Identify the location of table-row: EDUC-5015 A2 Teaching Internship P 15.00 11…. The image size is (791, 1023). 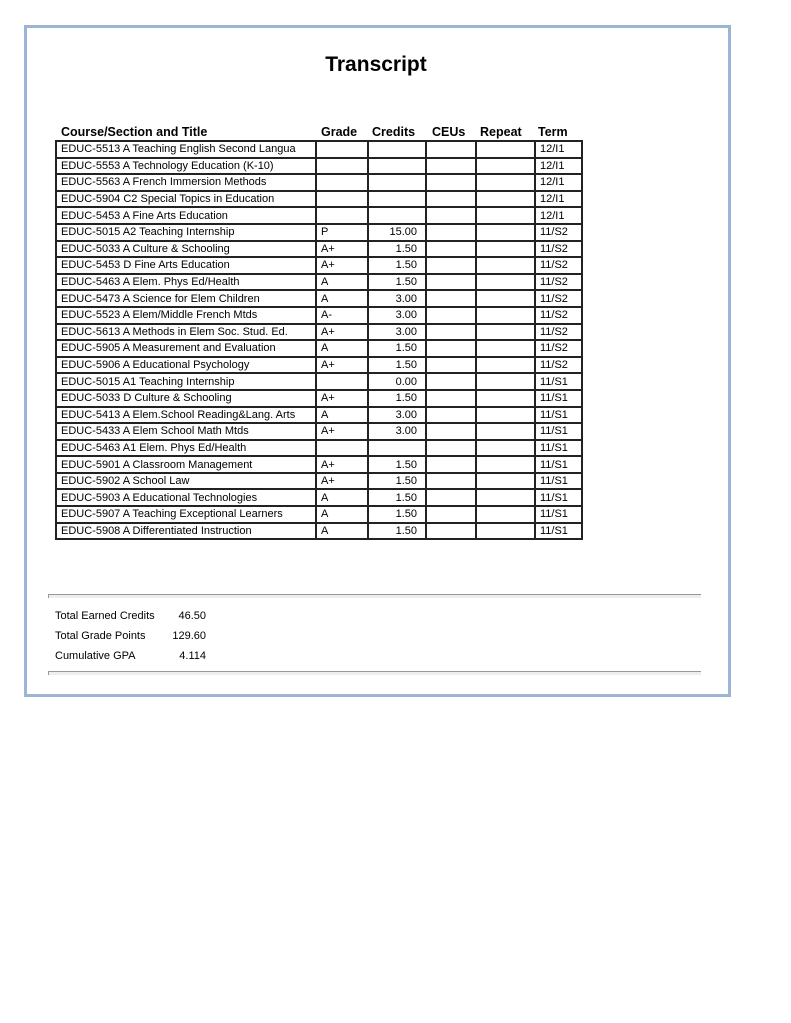
(319, 232).